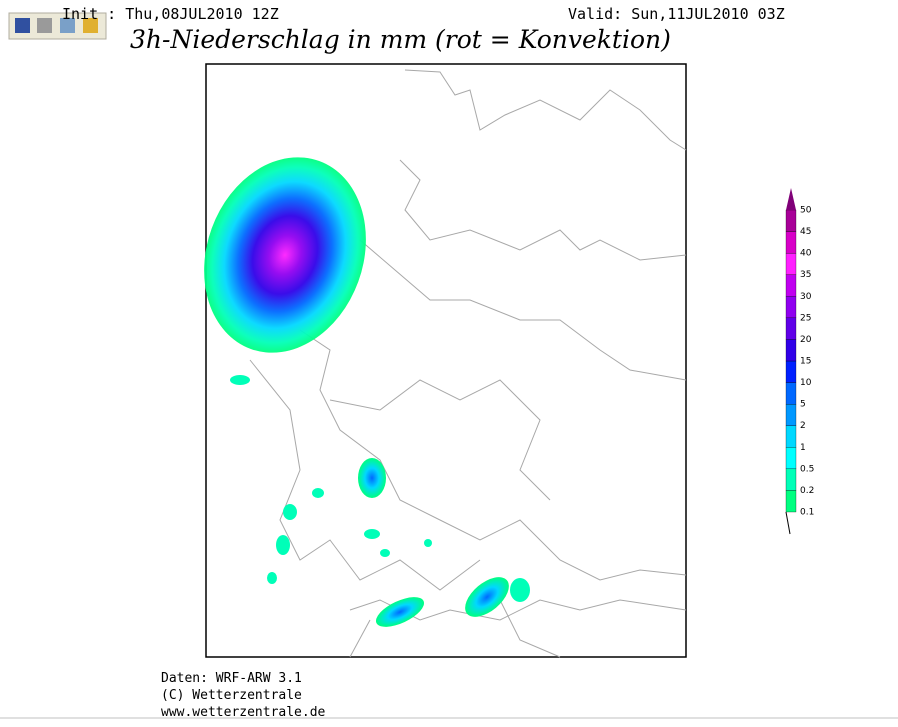 This screenshot has height=727, width=898. What do you see at coordinates (806, 254) in the screenshot?
I see `legend-label: 40` at bounding box center [806, 254].